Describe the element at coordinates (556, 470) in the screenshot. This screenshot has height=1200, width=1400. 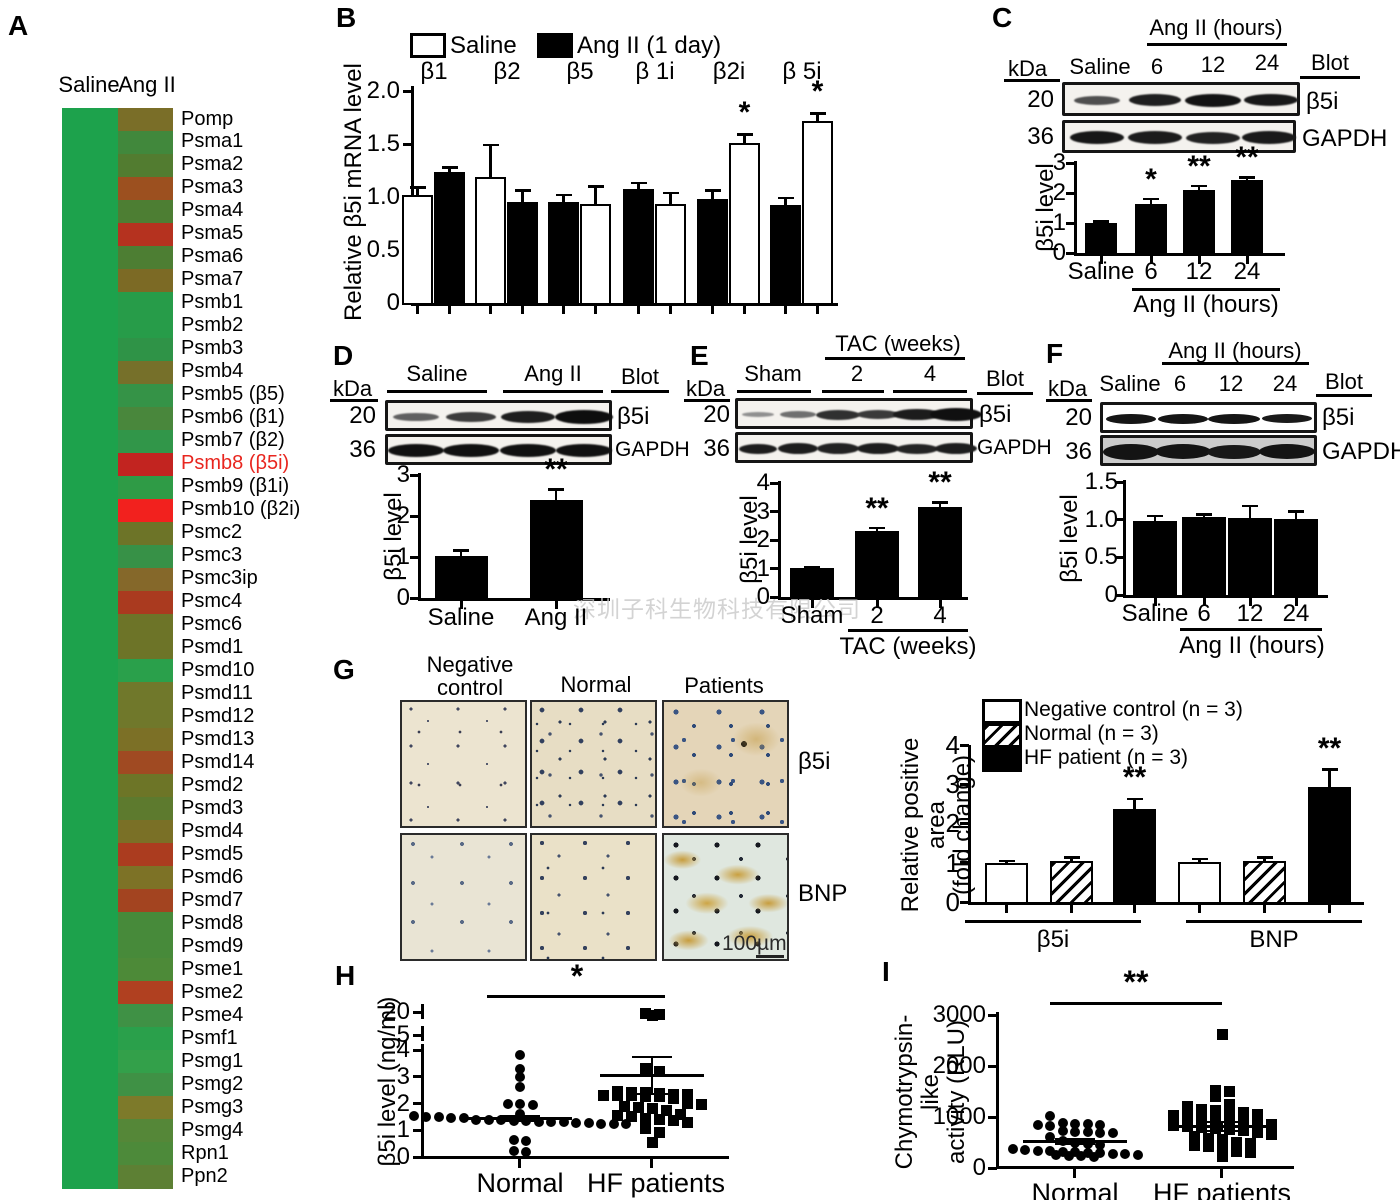
I see `d-sig: **` at that location.